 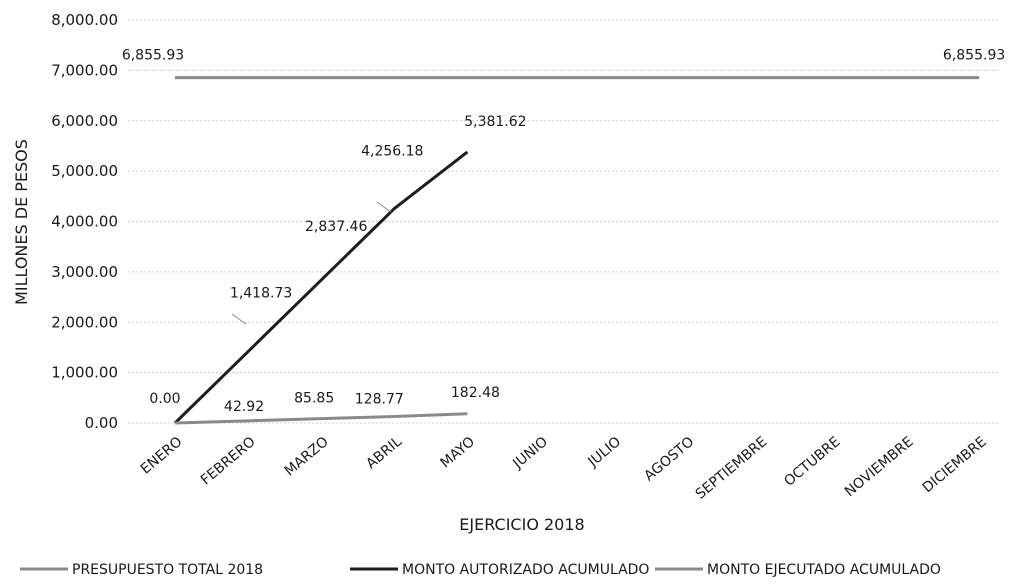 What do you see at coordinates (521, 524) in the screenshot?
I see `x-axis-title: EJERCICIO 2018` at bounding box center [521, 524].